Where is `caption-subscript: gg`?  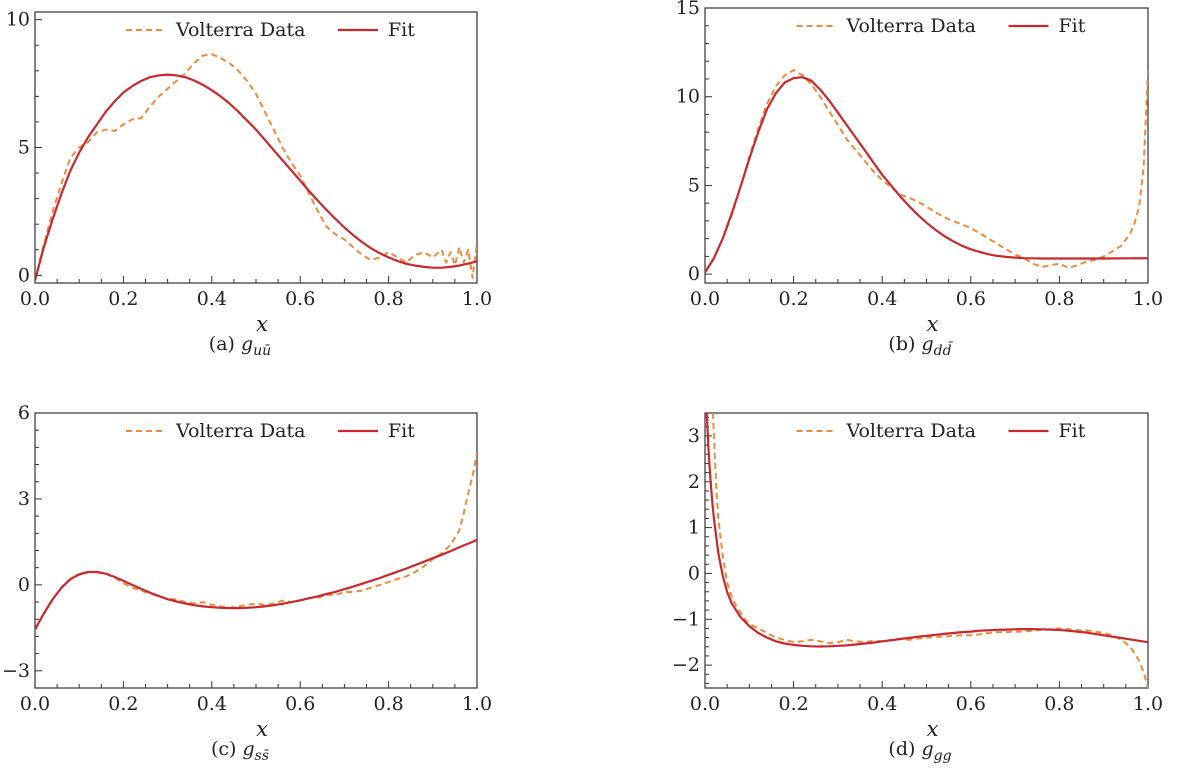 caption-subscript: gg is located at coordinates (943, 756).